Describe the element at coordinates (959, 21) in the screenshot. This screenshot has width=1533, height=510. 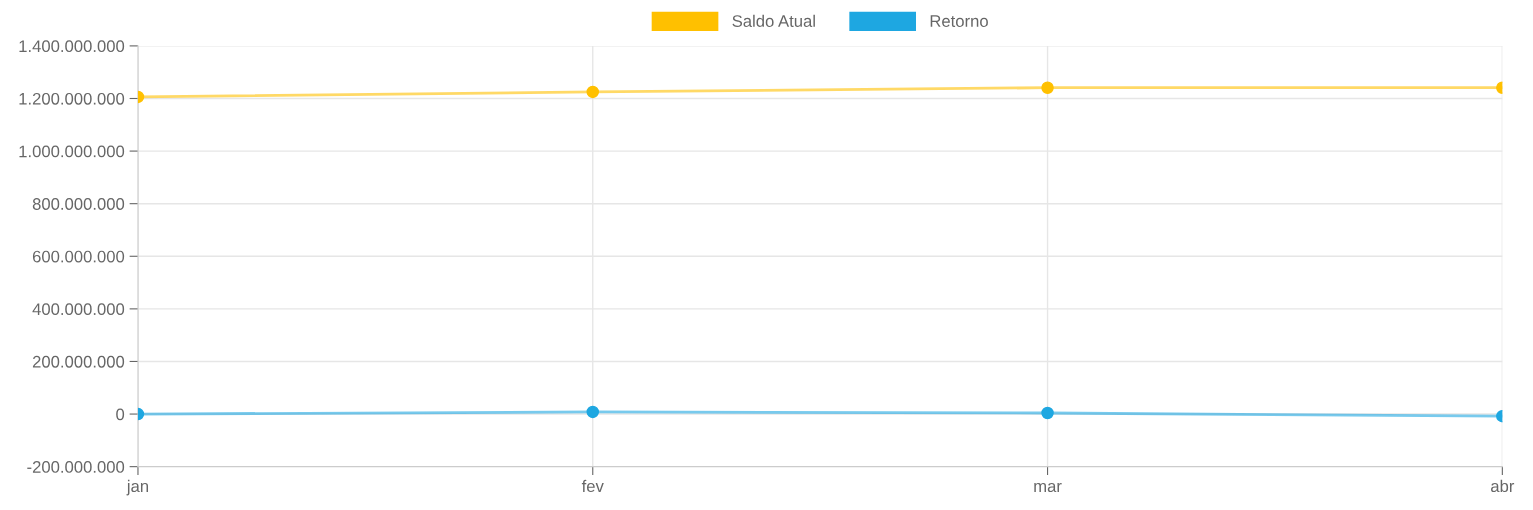
I see `legend-label: Retorno` at that location.